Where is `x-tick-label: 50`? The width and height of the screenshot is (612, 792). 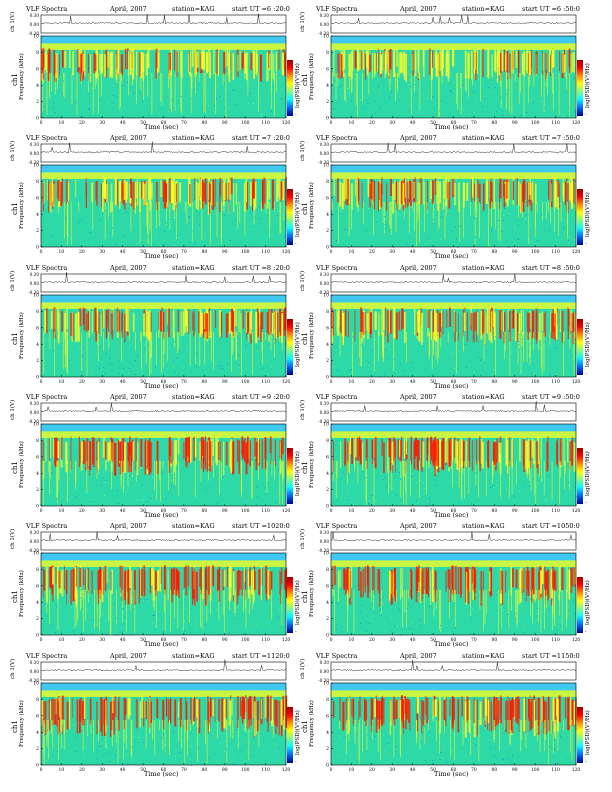
x-tick-label: 50 is located at coordinates (433, 123).